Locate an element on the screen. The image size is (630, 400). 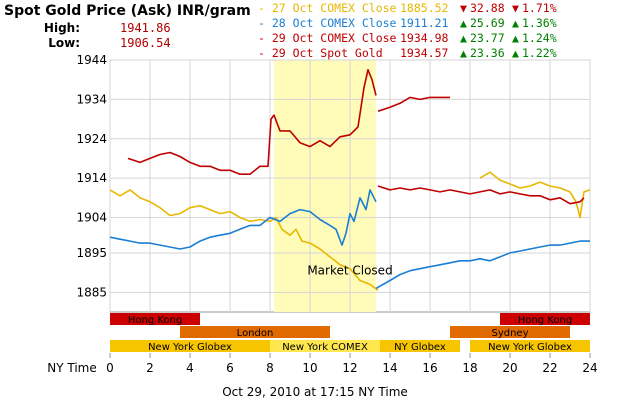
high-value: 1941.86 is located at coordinates (145, 28).